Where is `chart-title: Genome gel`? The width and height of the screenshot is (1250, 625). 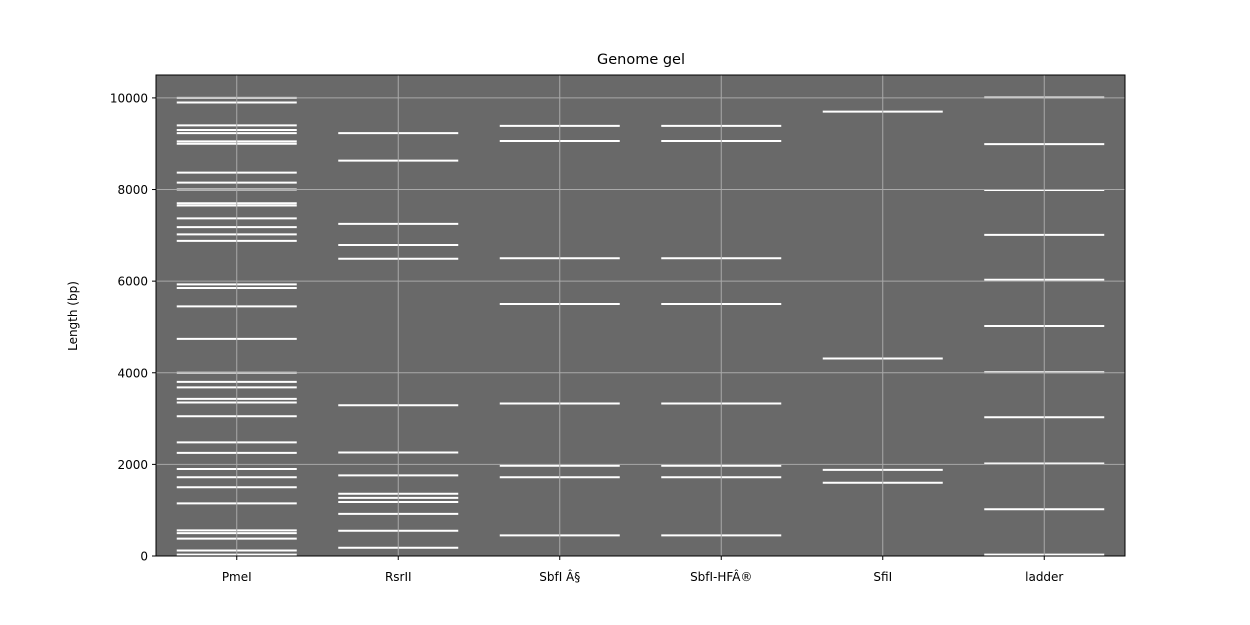 chart-title: Genome gel is located at coordinates (641, 60).